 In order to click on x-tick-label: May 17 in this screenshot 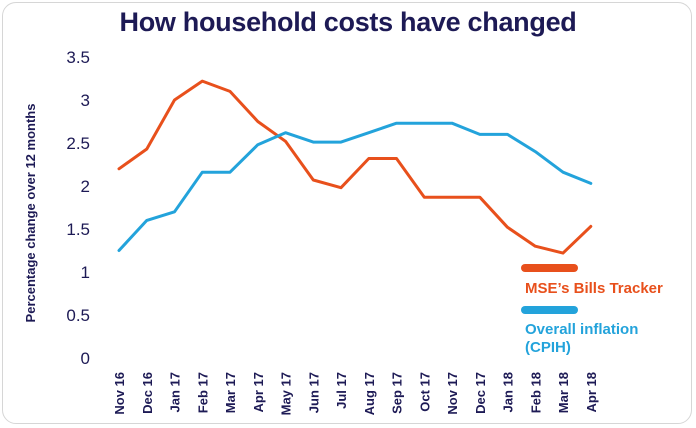, I will do `click(286, 393)`.